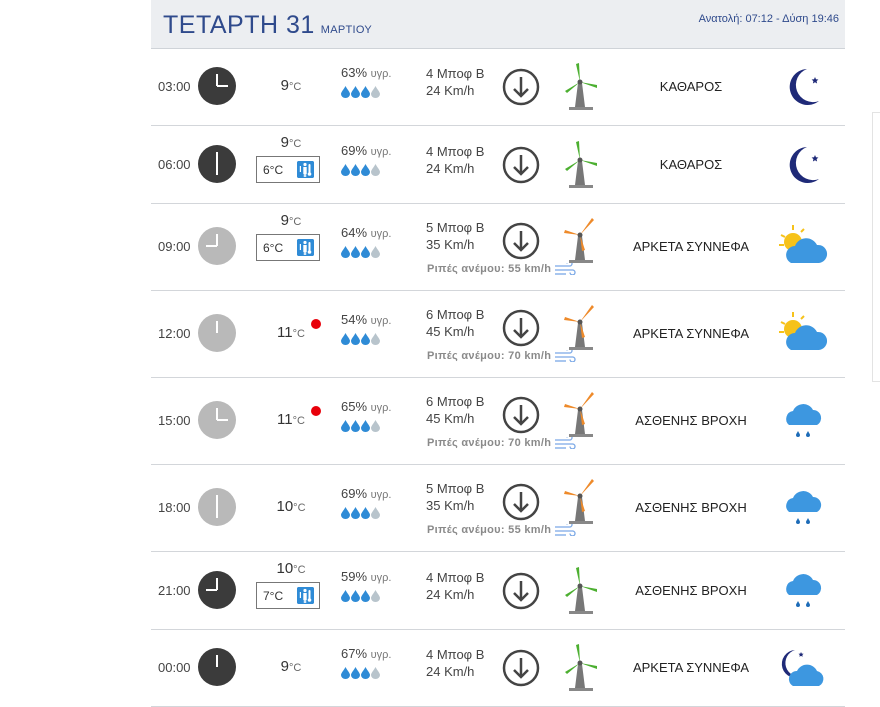 Image resolution: width=880 pixels, height=707 pixels. I want to click on condition-label: ΚΑΘΑΡΟΣ, so click(691, 86).